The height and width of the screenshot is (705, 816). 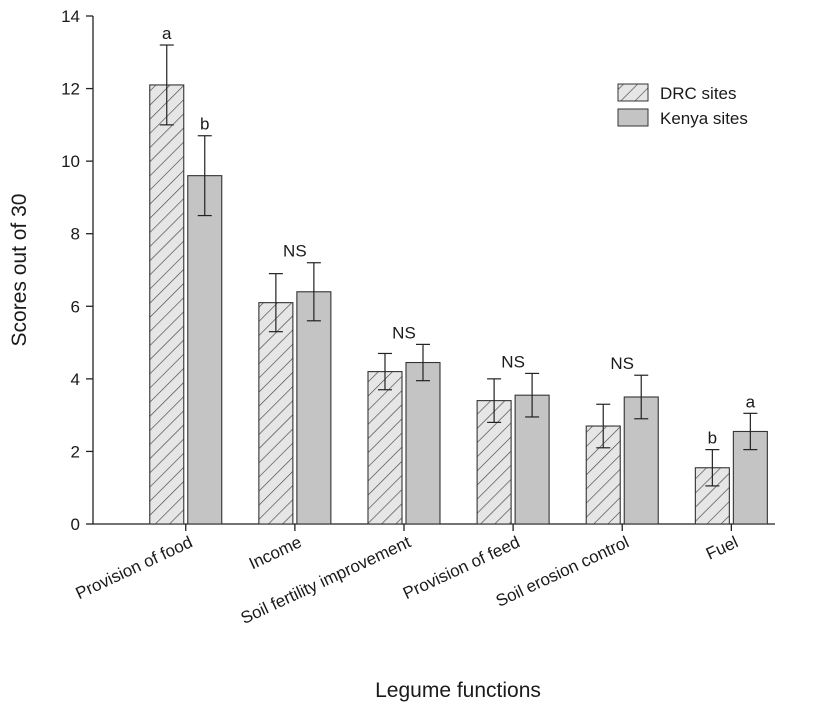 I want to click on y-tick-label: 0, so click(x=75, y=524).